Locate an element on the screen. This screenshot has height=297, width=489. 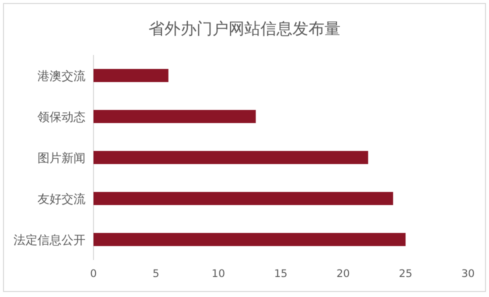
x-tick-label: 15 is located at coordinates (281, 274).